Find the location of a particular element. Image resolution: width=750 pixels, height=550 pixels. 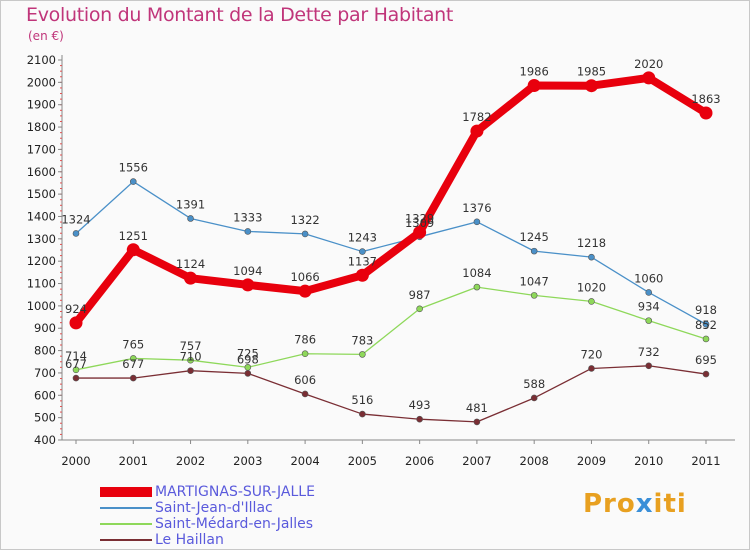

y-tick-label: 1700 is located at coordinates (41, 149).